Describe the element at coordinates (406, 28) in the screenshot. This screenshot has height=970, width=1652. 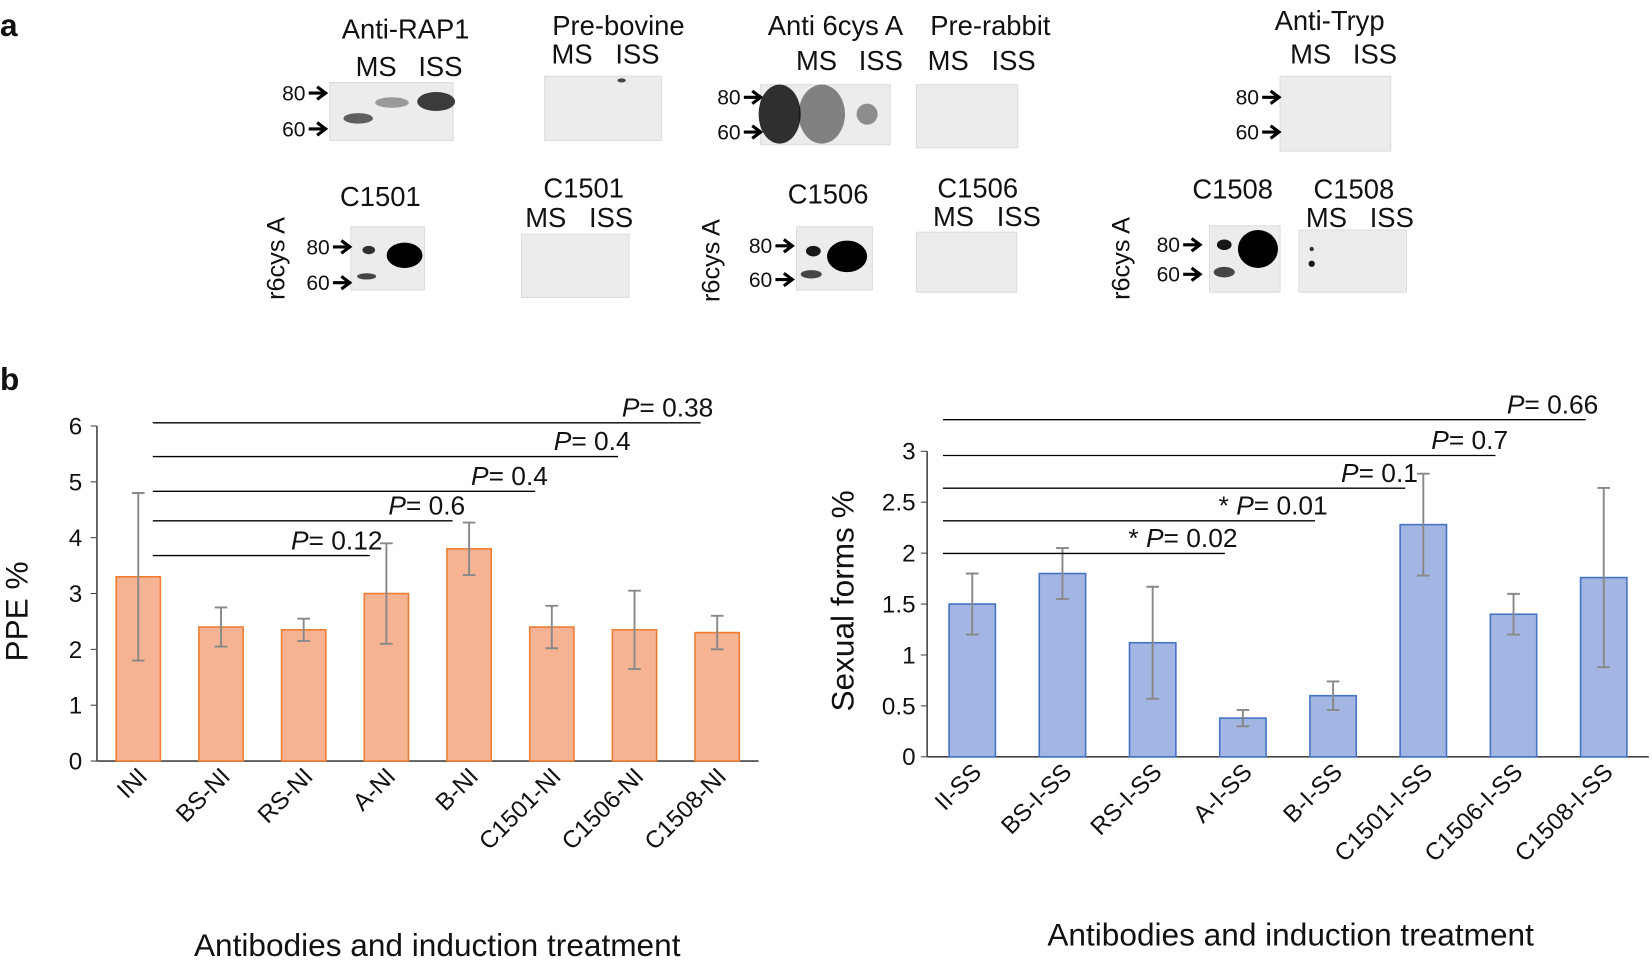
I see `blot-title: Anti-RAP1` at that location.